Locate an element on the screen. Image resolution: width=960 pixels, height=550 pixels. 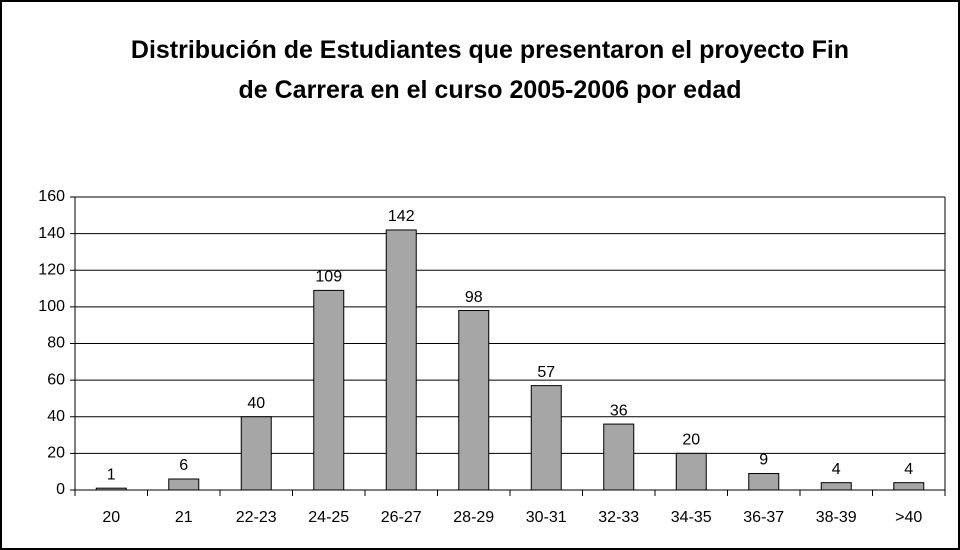
y-tick-label: 100 is located at coordinates (51, 306).